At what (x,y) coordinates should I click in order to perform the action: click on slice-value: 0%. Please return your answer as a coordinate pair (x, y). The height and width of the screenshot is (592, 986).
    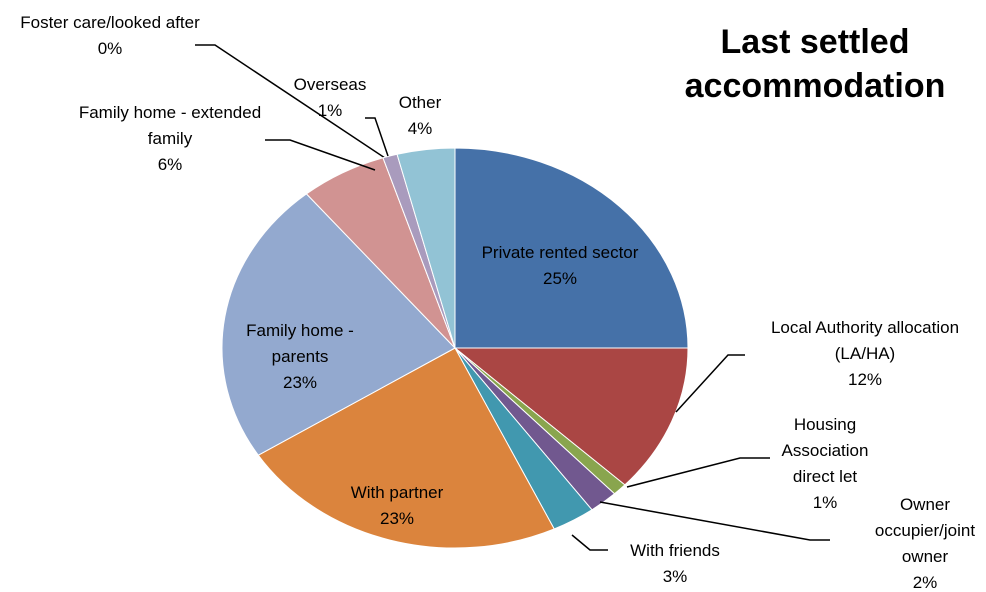
    Looking at the image, I should click on (110, 48).